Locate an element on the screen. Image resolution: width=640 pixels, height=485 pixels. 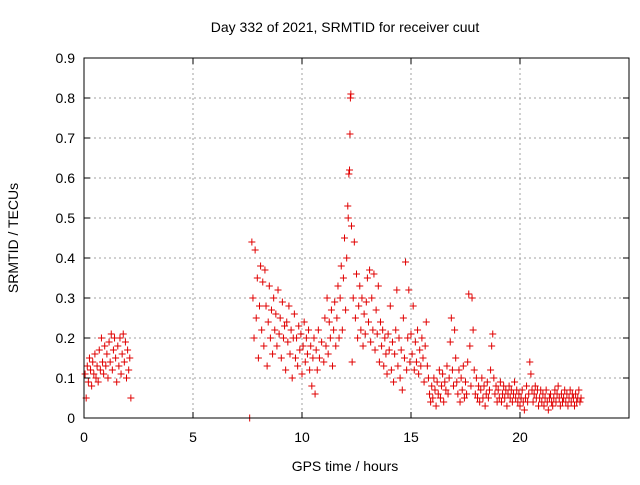
y-tick-label: 0.1 is located at coordinates (66, 378).